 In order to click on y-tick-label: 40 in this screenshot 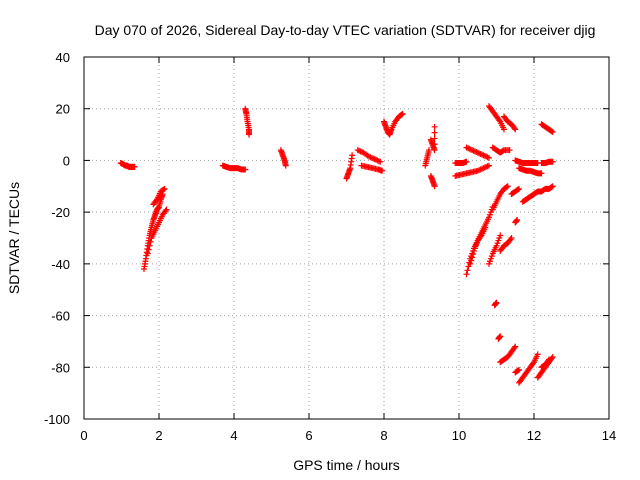, I will do `click(63, 57)`.